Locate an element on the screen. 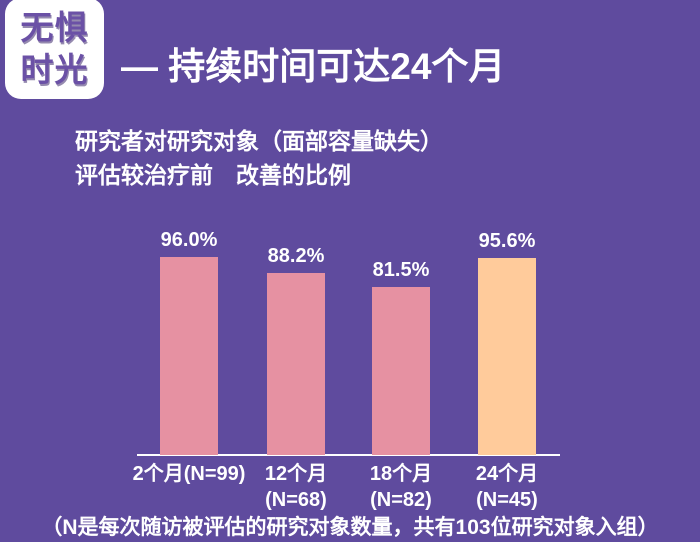  bar-x-label-line: (N=45) is located at coordinates (507, 500).